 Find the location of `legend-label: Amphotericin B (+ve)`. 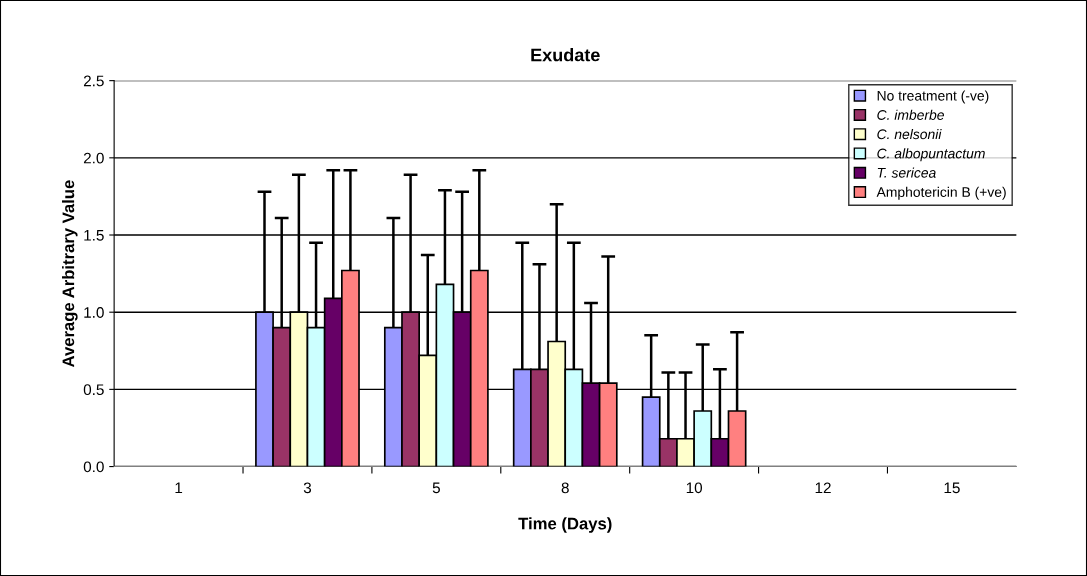

legend-label: Amphotericin B (+ve) is located at coordinates (941, 193).